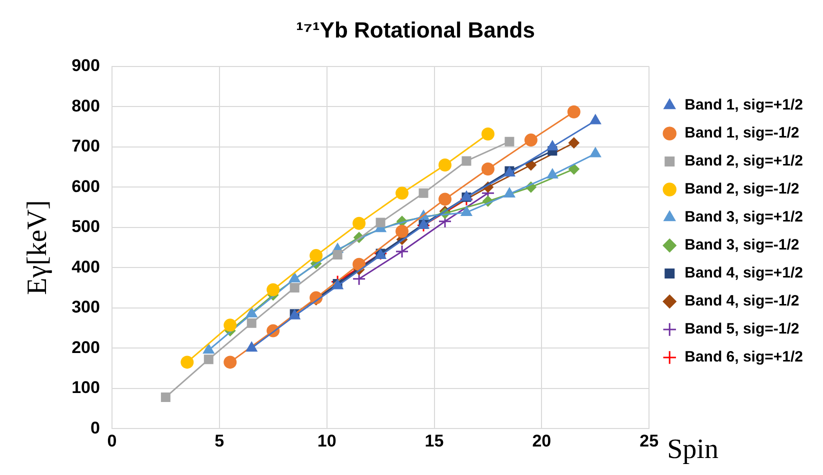 The image size is (823, 475). Describe the element at coordinates (742, 189) in the screenshot. I see `legend-label: Band 2, sig=-1/2` at that location.